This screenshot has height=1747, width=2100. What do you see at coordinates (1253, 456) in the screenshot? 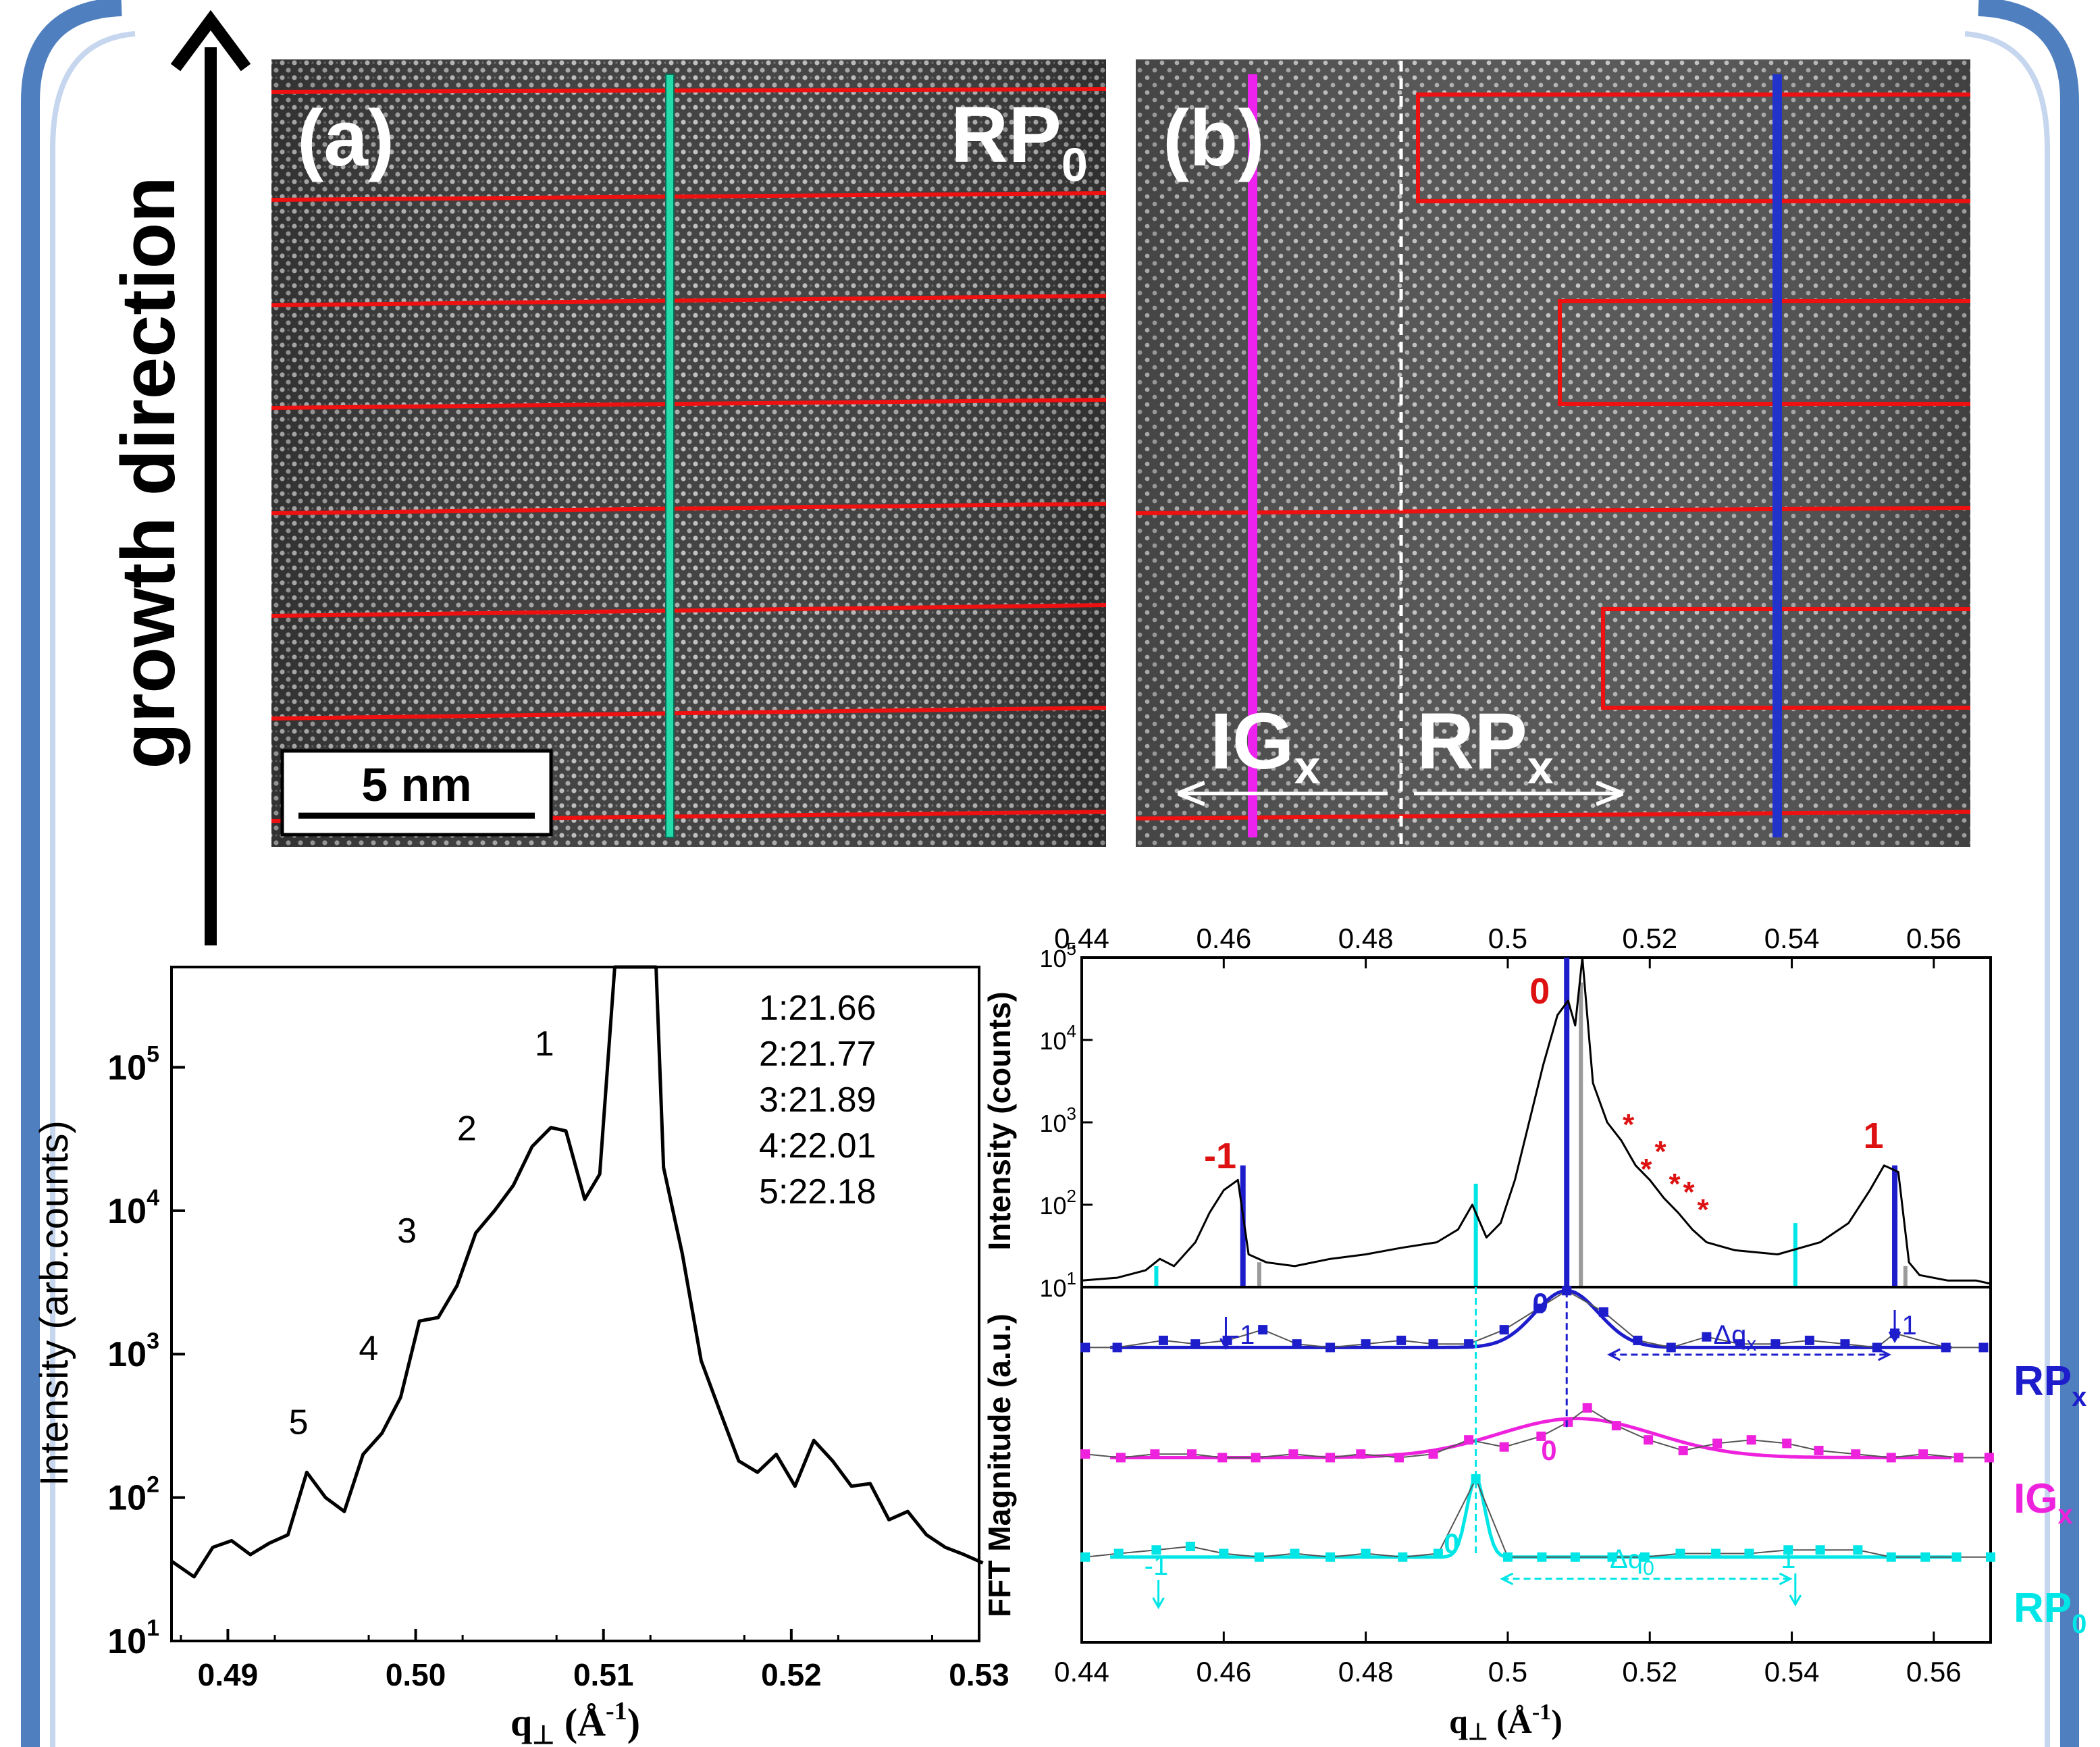
I see `panel-b-ig-profile-line` at bounding box center [1253, 456].